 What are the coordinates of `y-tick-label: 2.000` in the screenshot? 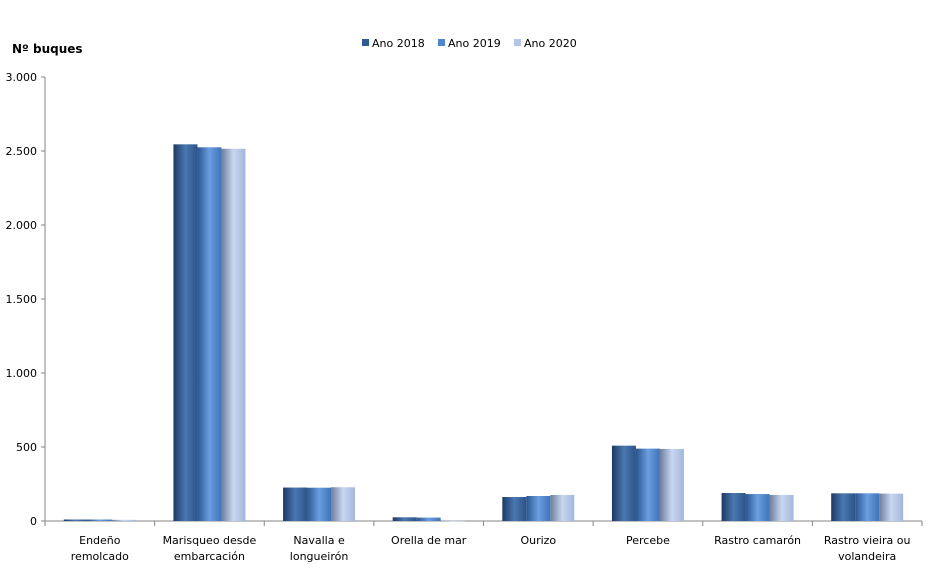 It's located at (22, 225).